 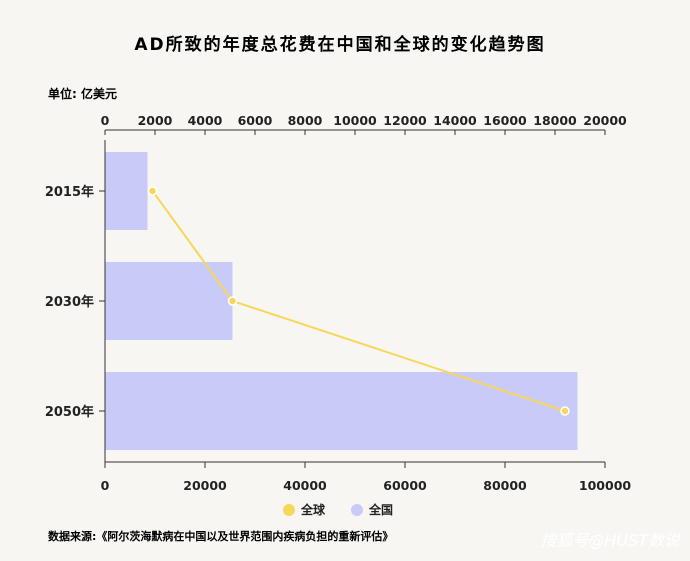 I want to click on top-tick-label: 20000, so click(x=605, y=120).